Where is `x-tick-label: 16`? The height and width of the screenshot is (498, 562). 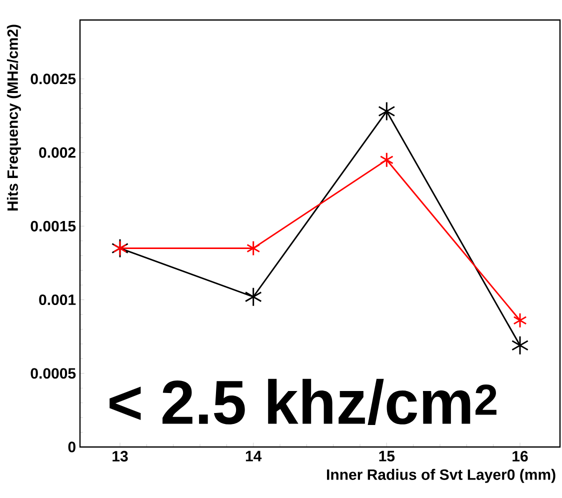 x-tick-label: 16 is located at coordinates (520, 456).